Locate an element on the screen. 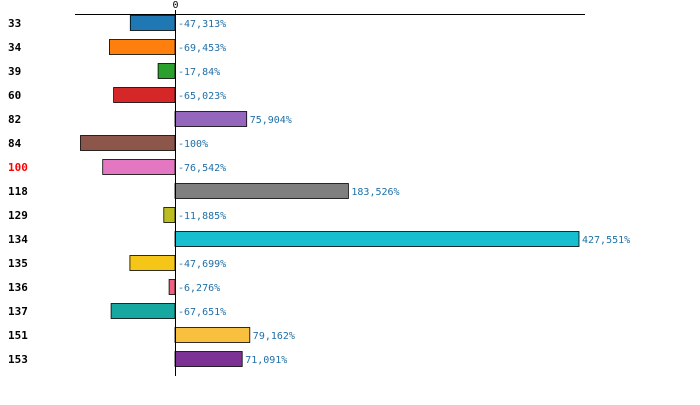 This screenshot has width=700, height=405. category-label-84: 84 is located at coordinates (15, 143).